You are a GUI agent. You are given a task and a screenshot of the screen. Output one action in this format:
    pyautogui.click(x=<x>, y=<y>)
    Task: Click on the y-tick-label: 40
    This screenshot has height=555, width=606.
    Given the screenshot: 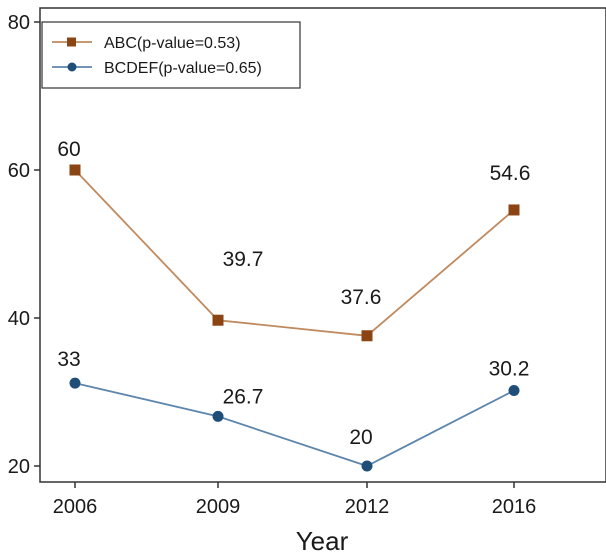 What is the action you would take?
    pyautogui.click(x=19, y=319)
    